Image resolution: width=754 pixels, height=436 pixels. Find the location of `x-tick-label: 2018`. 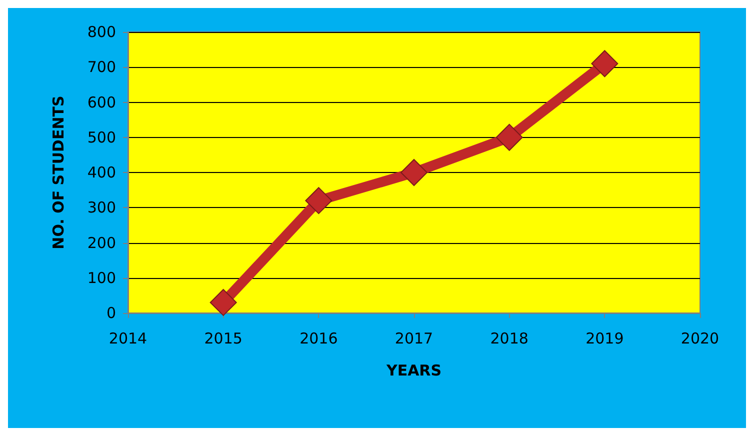

x-tick-label: 2018 is located at coordinates (509, 339).